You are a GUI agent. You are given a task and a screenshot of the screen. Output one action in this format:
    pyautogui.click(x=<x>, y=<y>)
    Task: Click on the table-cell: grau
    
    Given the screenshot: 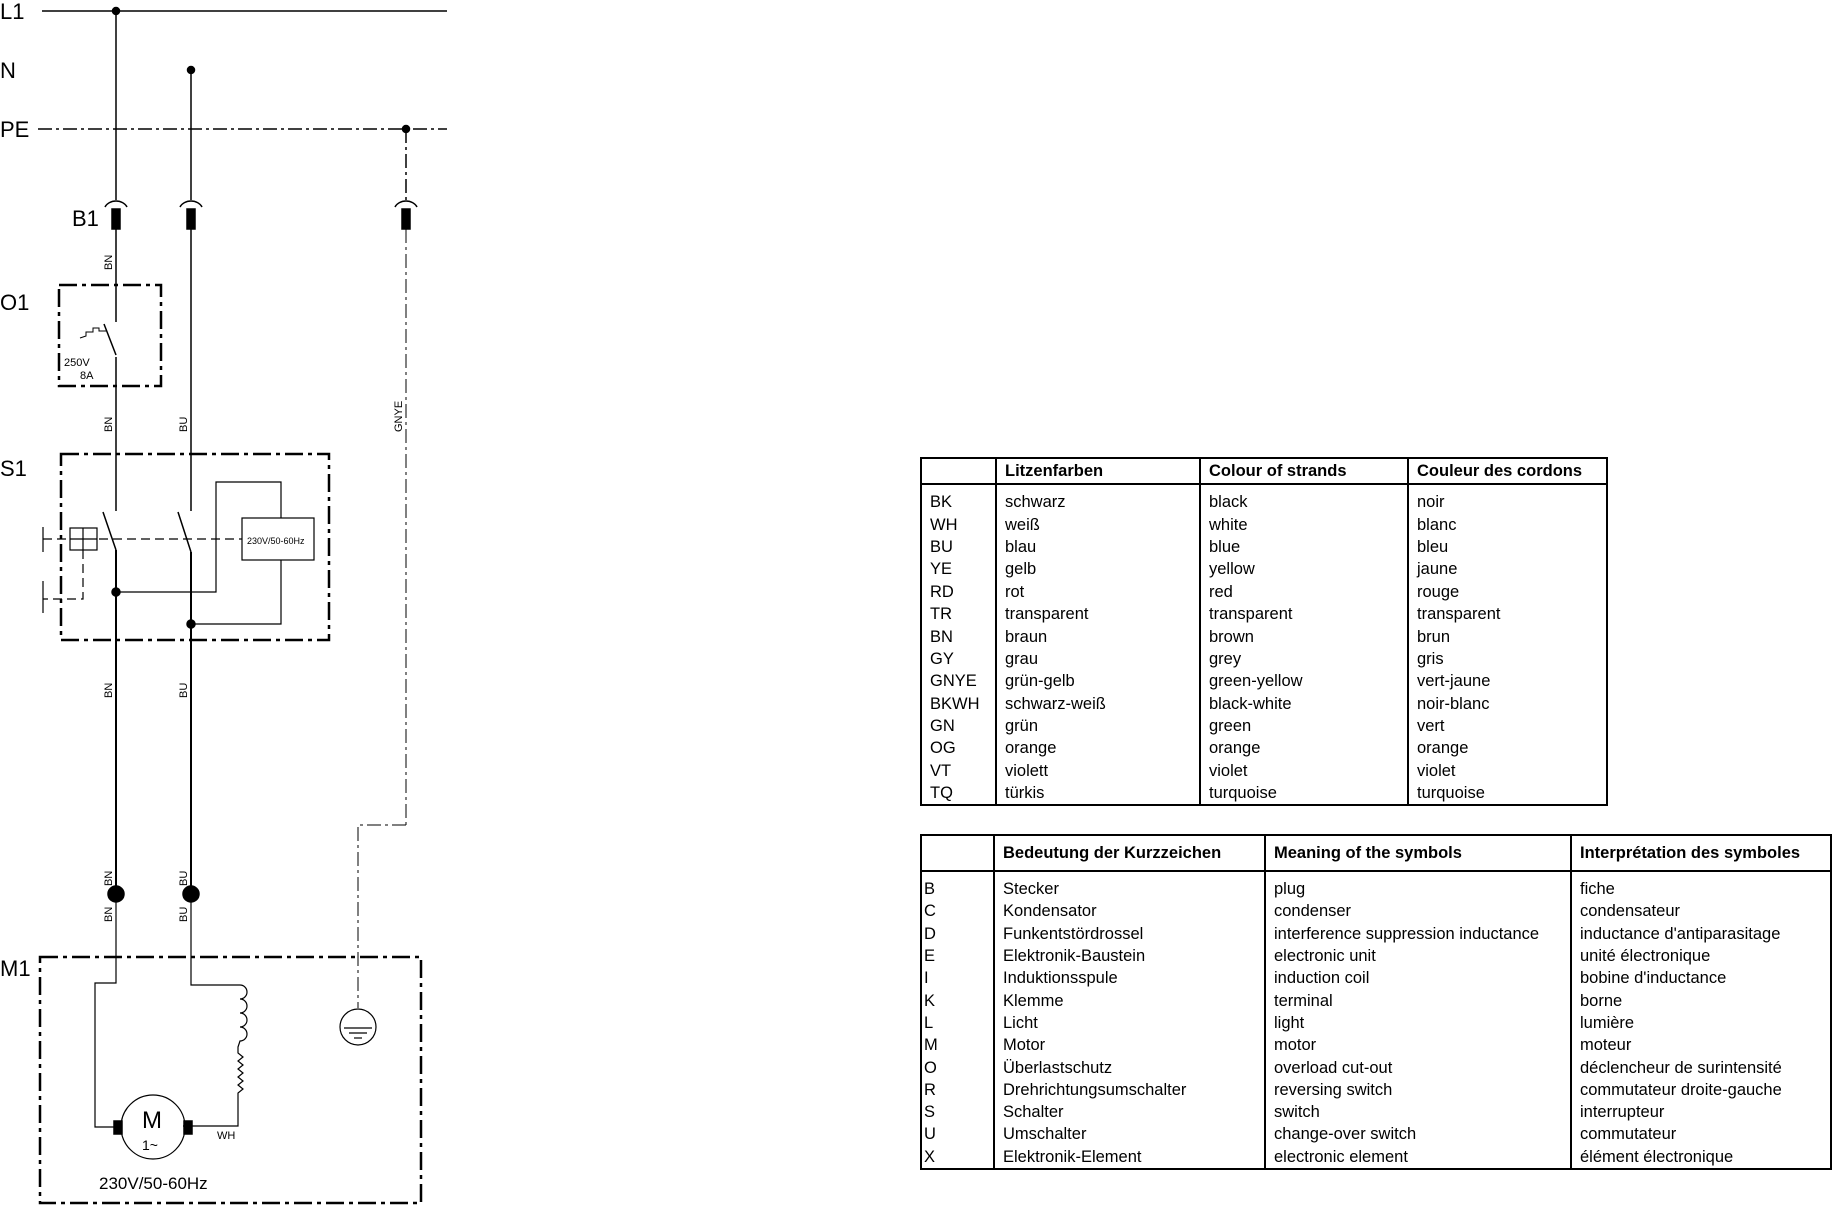 What is the action you would take?
    pyautogui.click(x=1097, y=659)
    